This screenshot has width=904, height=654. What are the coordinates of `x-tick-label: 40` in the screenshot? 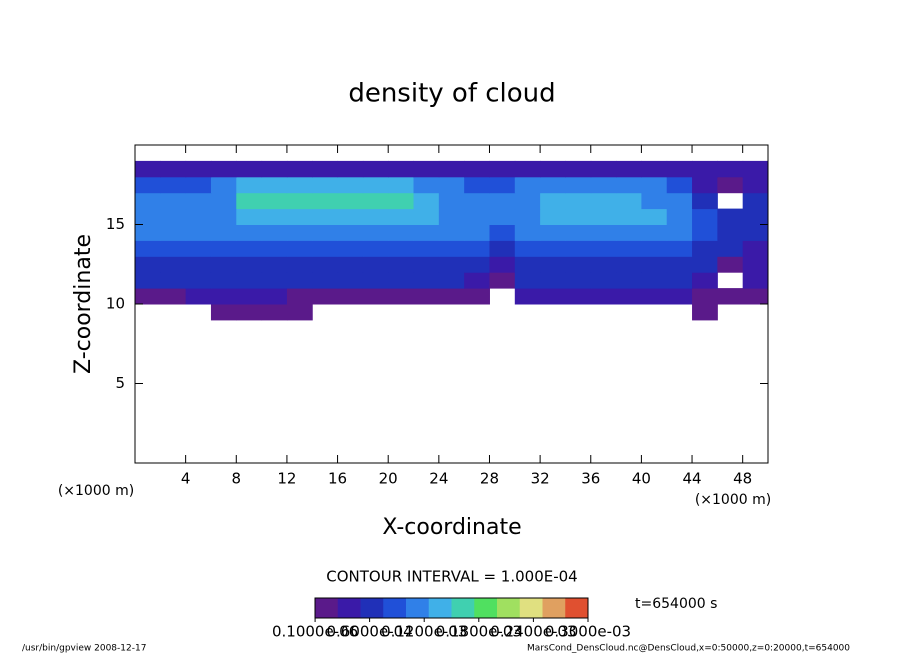 It's located at (641, 479).